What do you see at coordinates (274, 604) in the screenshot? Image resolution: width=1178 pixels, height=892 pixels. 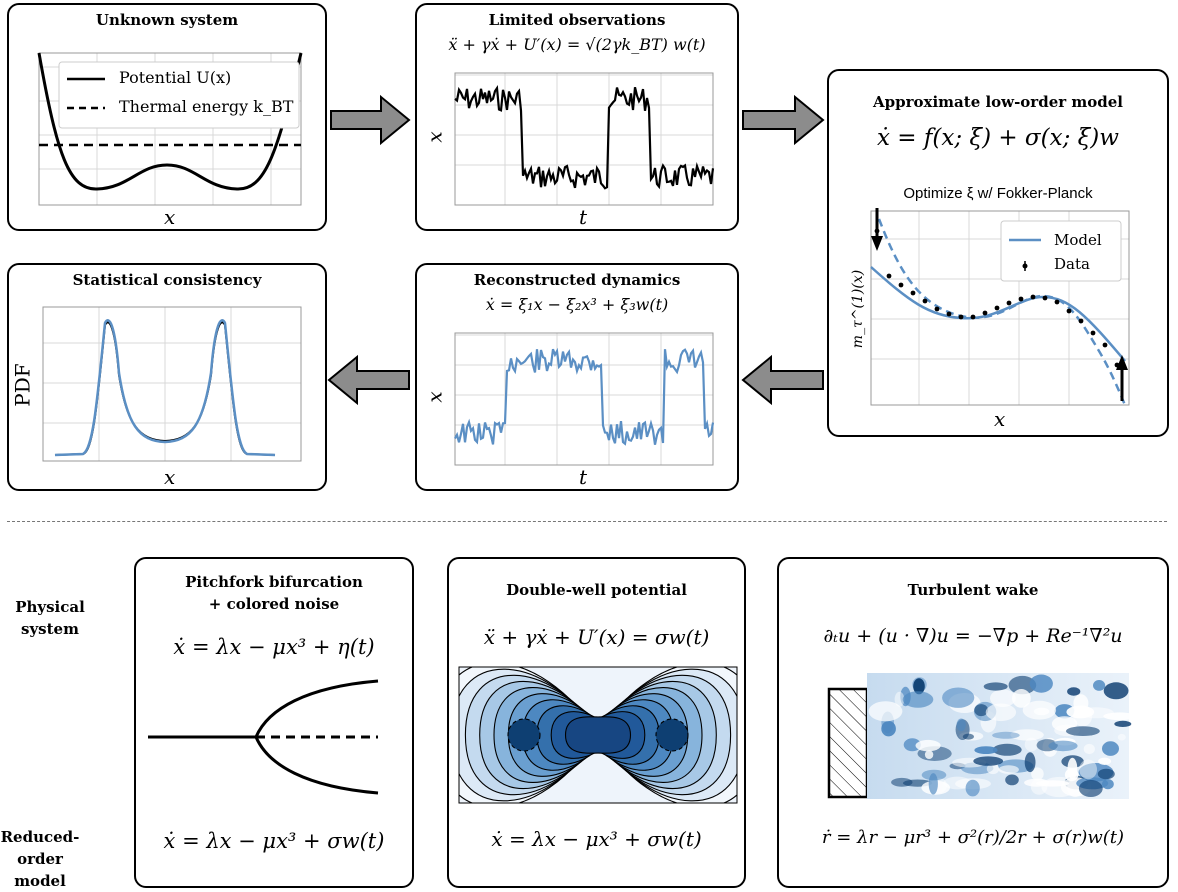 I see `pitchfork-title-2: + colored noise` at bounding box center [274, 604].